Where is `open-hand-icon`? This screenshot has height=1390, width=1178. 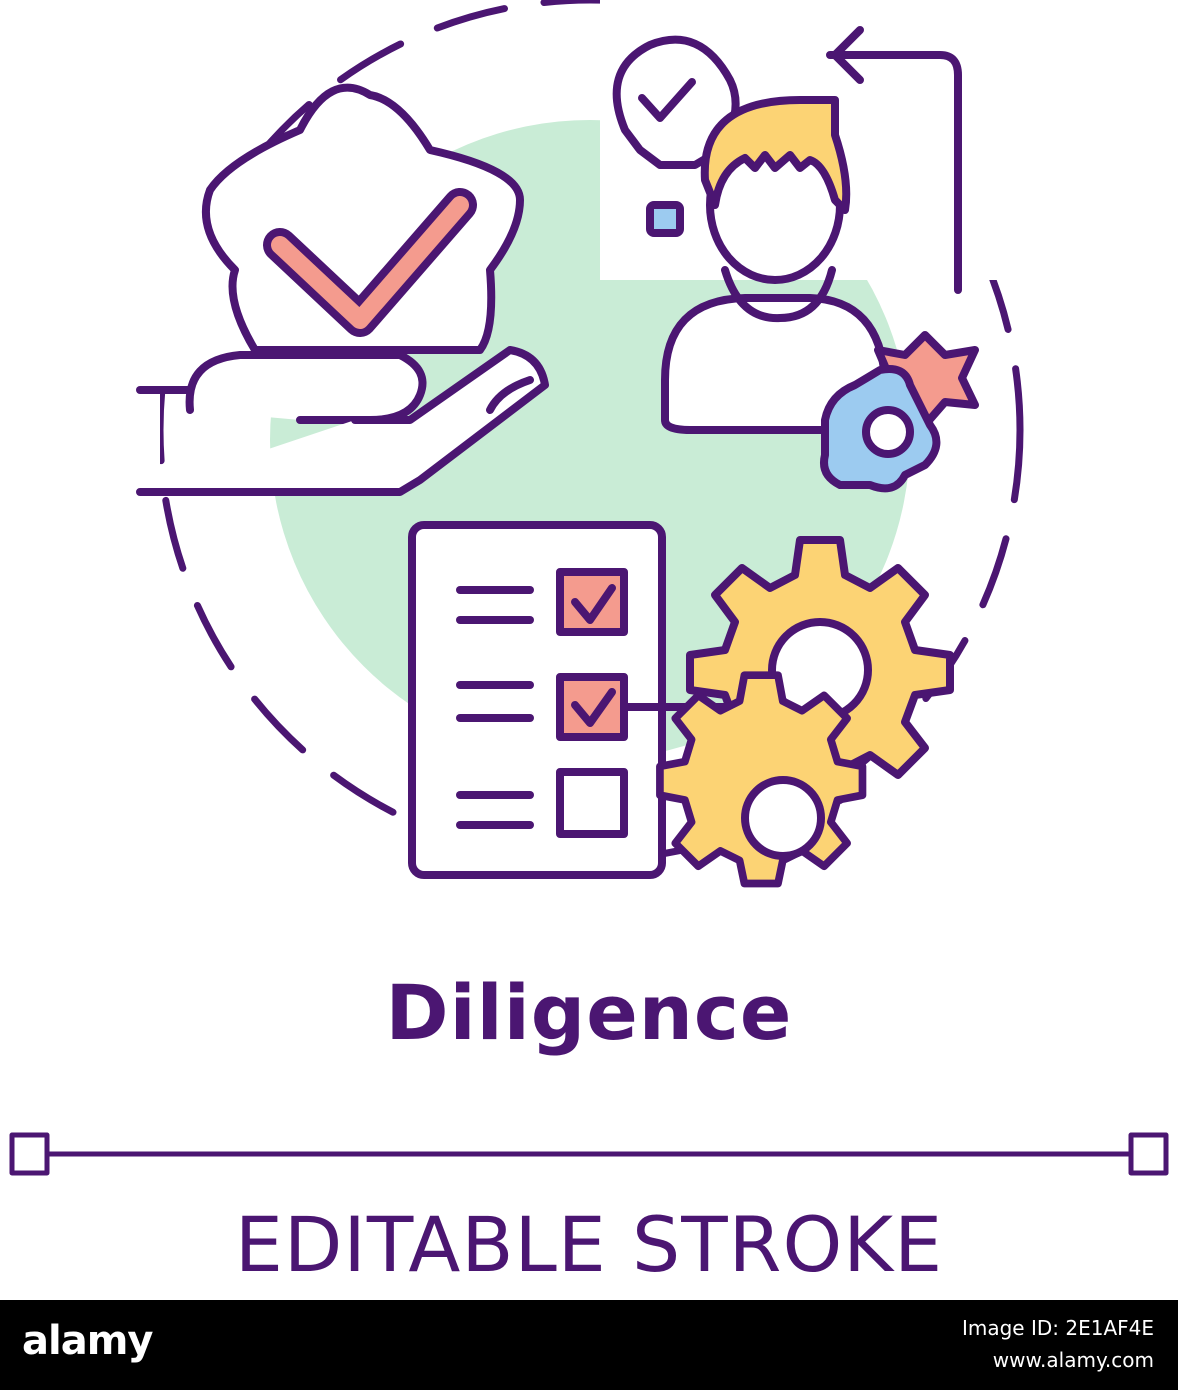 open-hand-icon is located at coordinates (342, 421).